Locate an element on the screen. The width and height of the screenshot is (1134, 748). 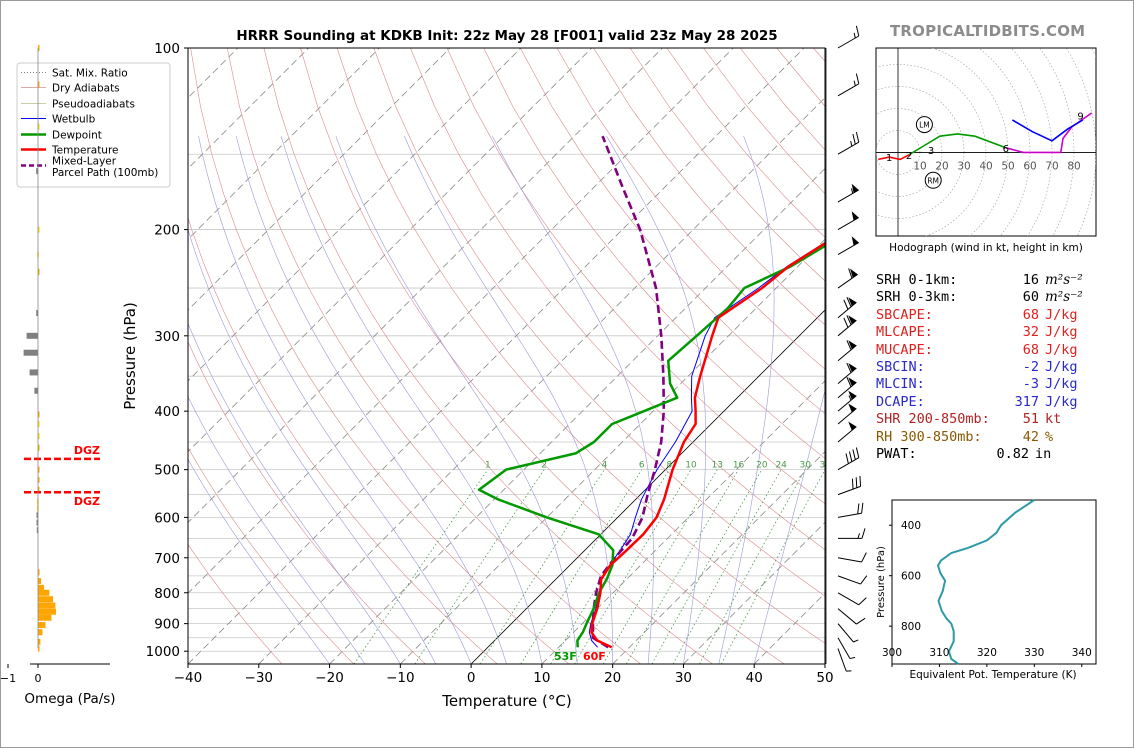
skewt-ylabel: Pressure (hPa) is located at coordinates (130, 356).